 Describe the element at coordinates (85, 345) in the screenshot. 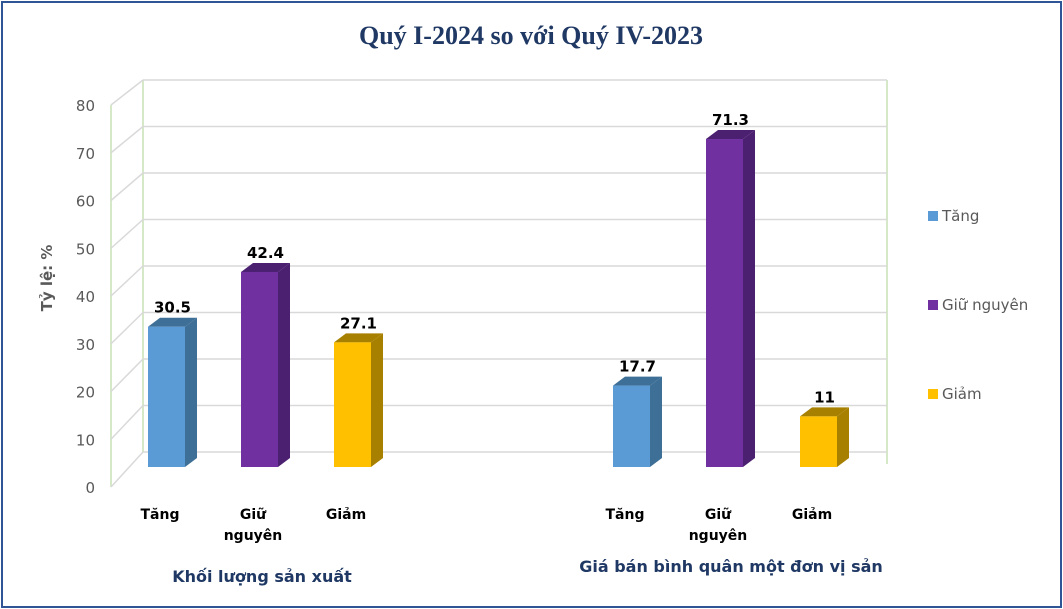

I see `y-tick-label: 30` at that location.